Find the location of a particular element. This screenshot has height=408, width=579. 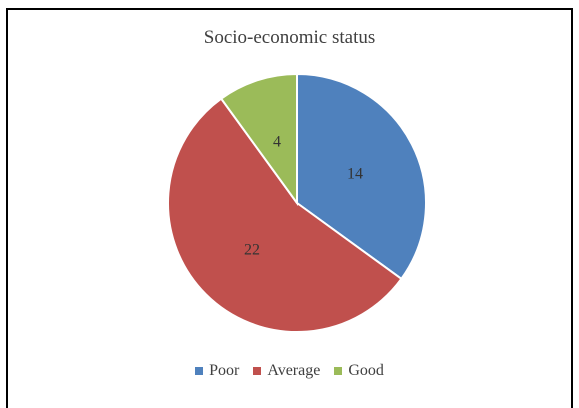

data-label-average: 22 is located at coordinates (252, 250).